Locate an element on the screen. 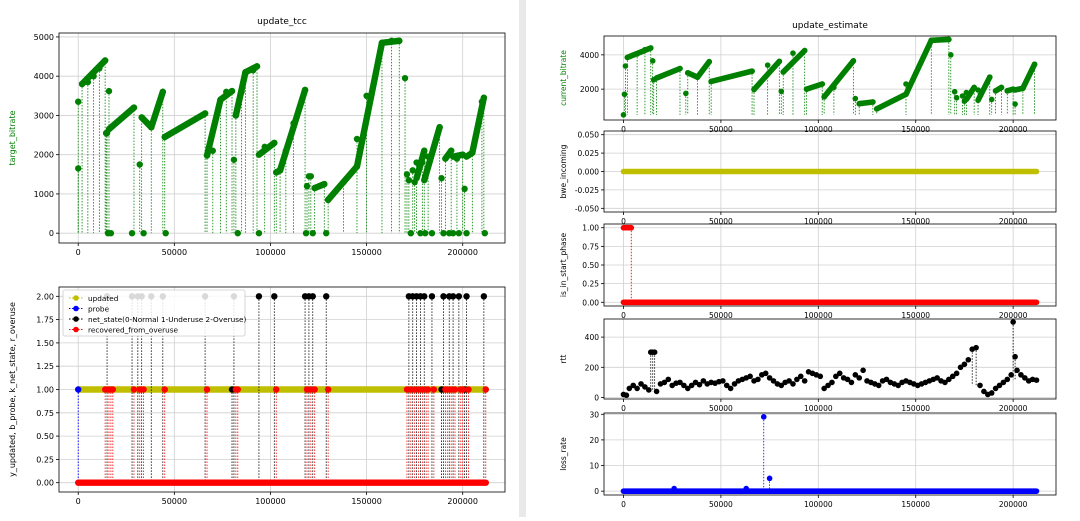 The height and width of the screenshot is (521, 1080). legend-entry: recovered_from_overuse is located at coordinates (133, 330).